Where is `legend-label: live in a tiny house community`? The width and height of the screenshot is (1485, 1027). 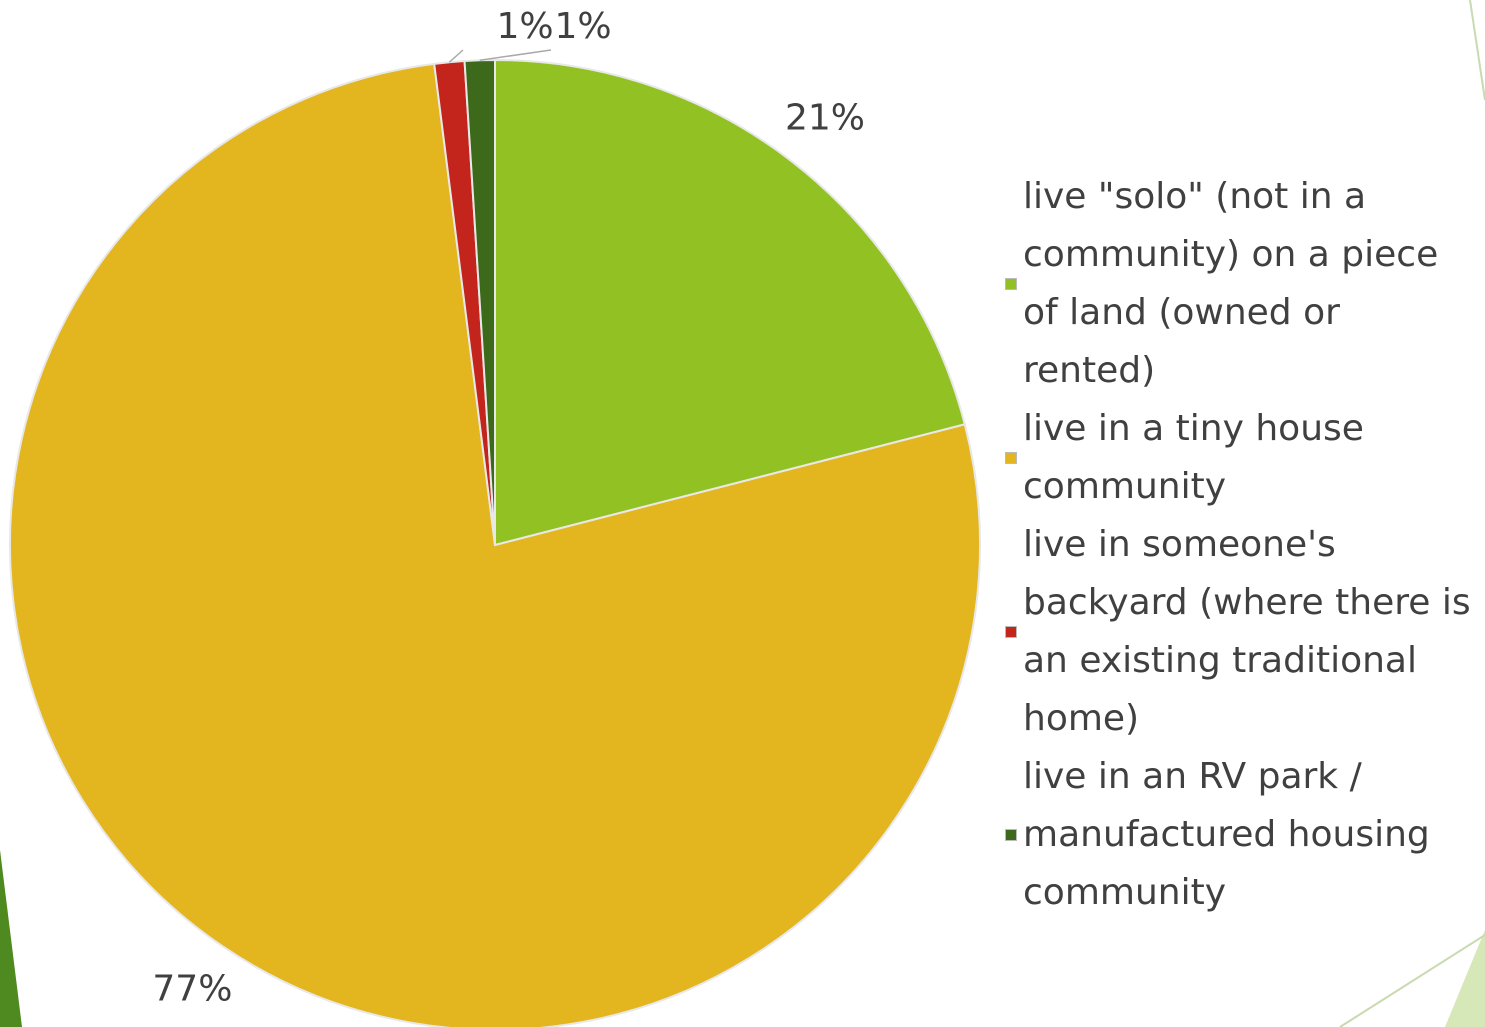 legend-label: live in a tiny house community is located at coordinates (1193, 457).